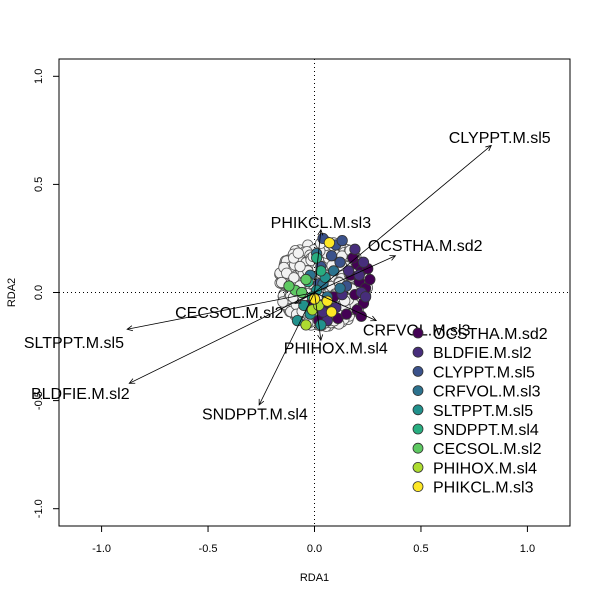 The image size is (600, 600). Describe the element at coordinates (46, 293) in the screenshot. I see `y-axis: -1.0 -0.5 0.0 0.5 1.0` at that location.